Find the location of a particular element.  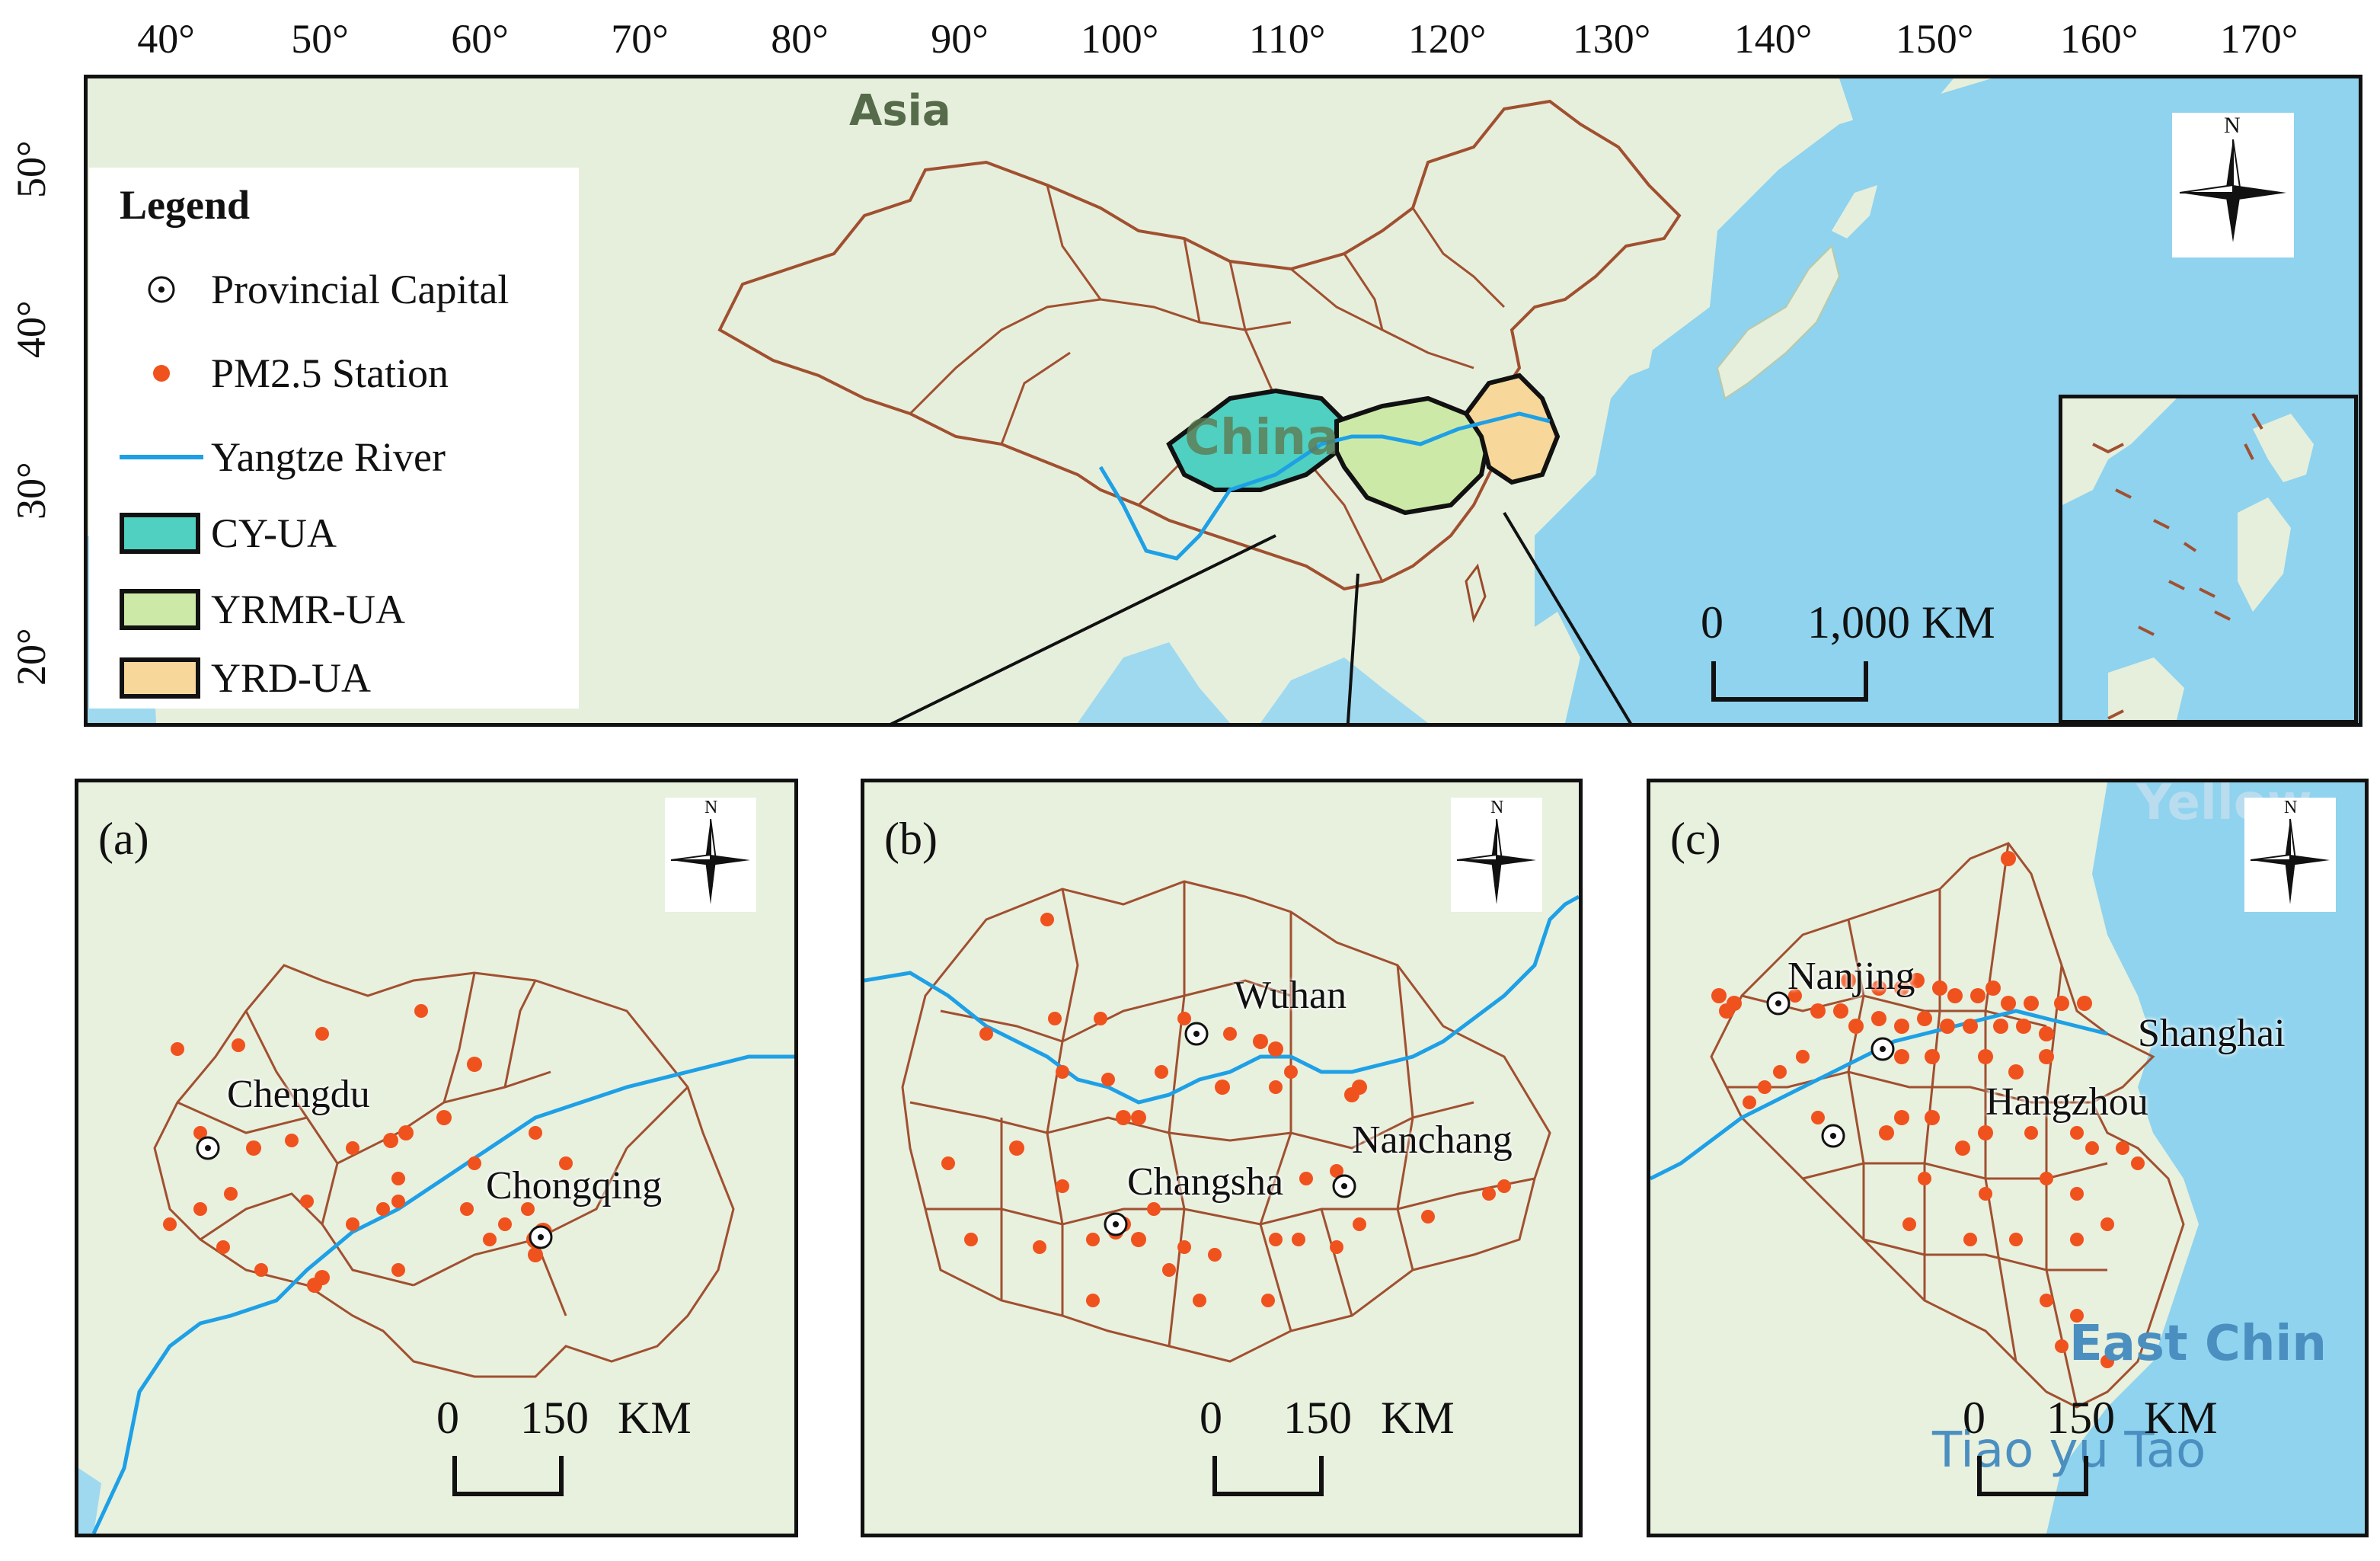

panel-b-scale-bar is located at coordinates (1268, 1476).